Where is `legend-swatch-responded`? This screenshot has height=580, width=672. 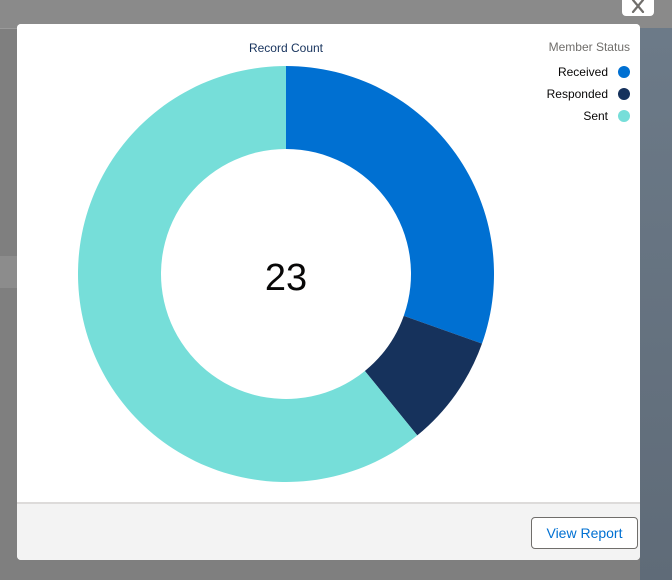 legend-swatch-responded is located at coordinates (624, 94).